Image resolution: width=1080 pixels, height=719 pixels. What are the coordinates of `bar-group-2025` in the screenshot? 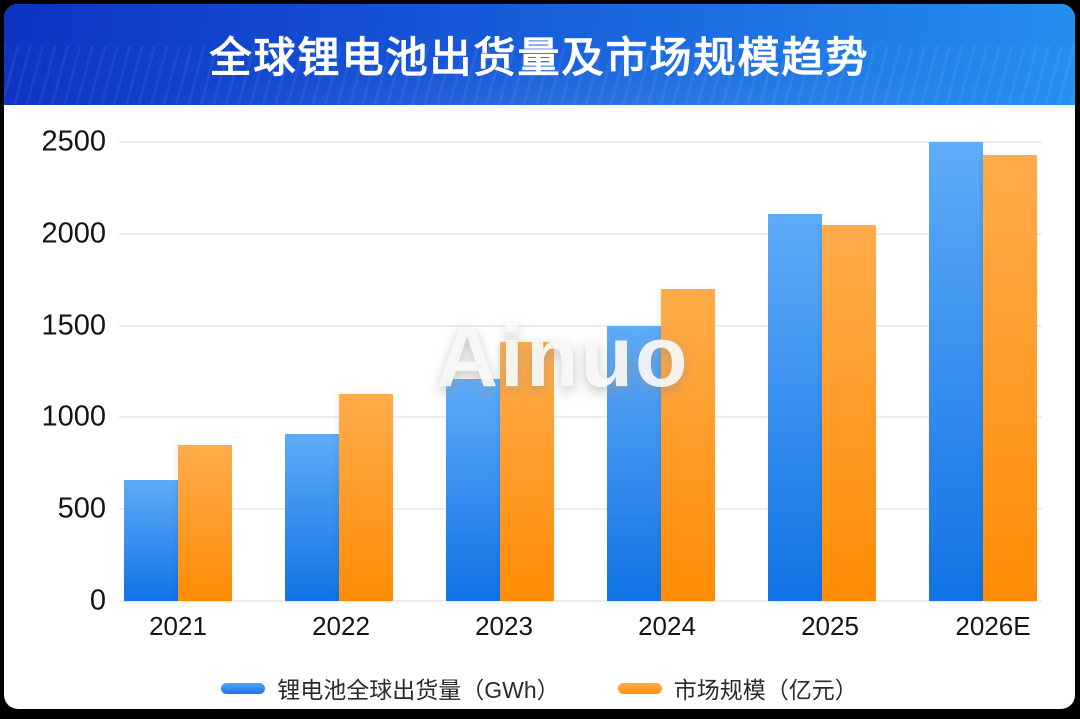 It's located at (822, 371).